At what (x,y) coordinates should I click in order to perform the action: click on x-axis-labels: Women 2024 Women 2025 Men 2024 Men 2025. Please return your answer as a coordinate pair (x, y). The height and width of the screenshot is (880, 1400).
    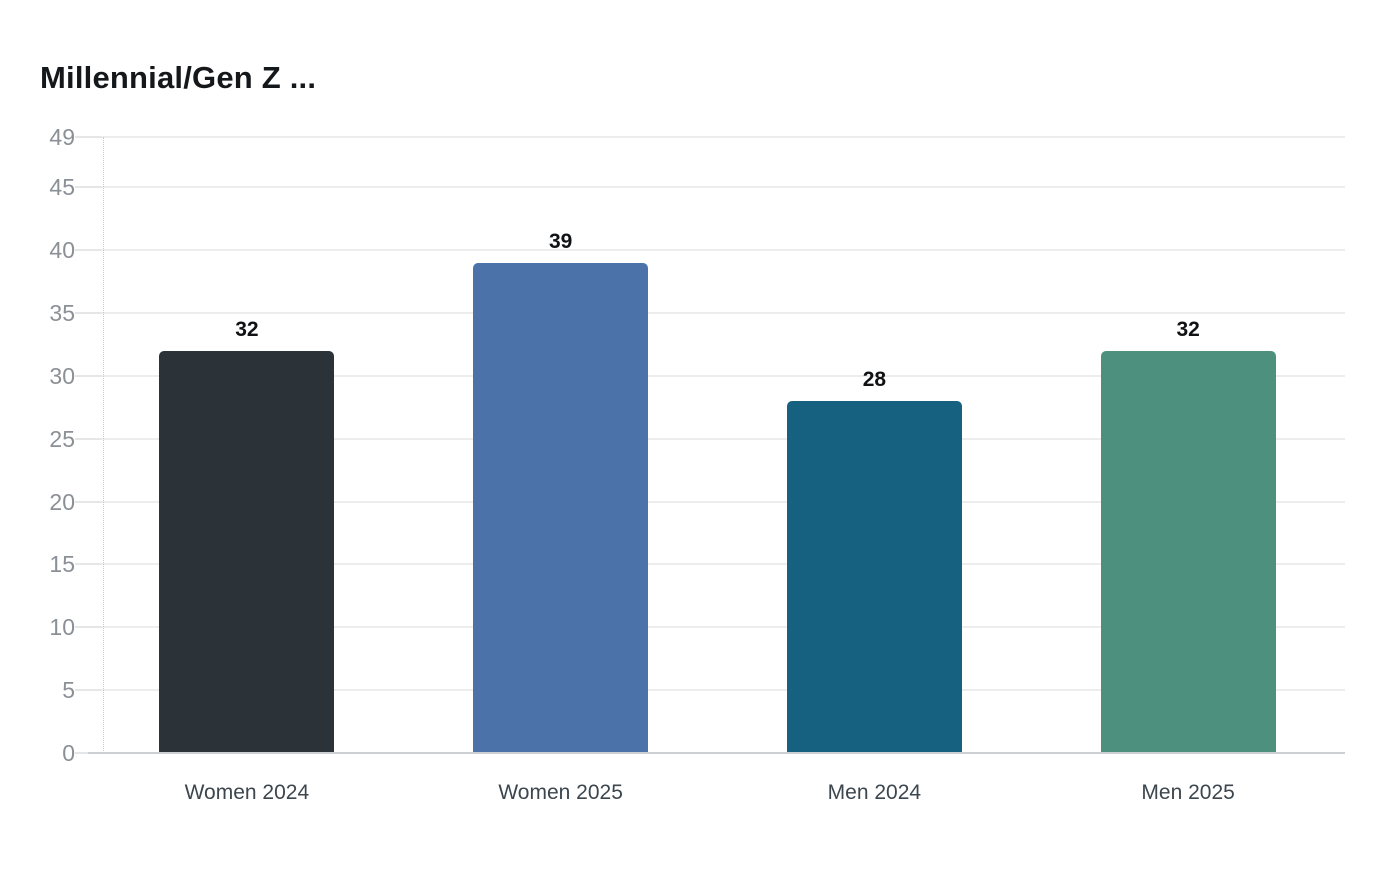
    Looking at the image, I should click on (717, 793).